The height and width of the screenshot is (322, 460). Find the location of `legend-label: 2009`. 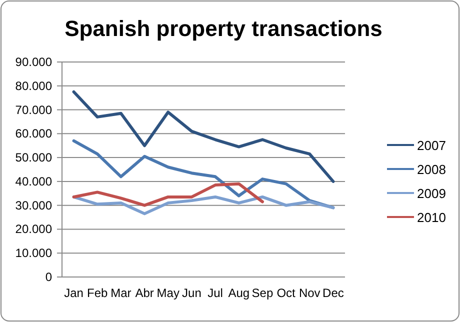

legend-label: 2009 is located at coordinates (431, 193).